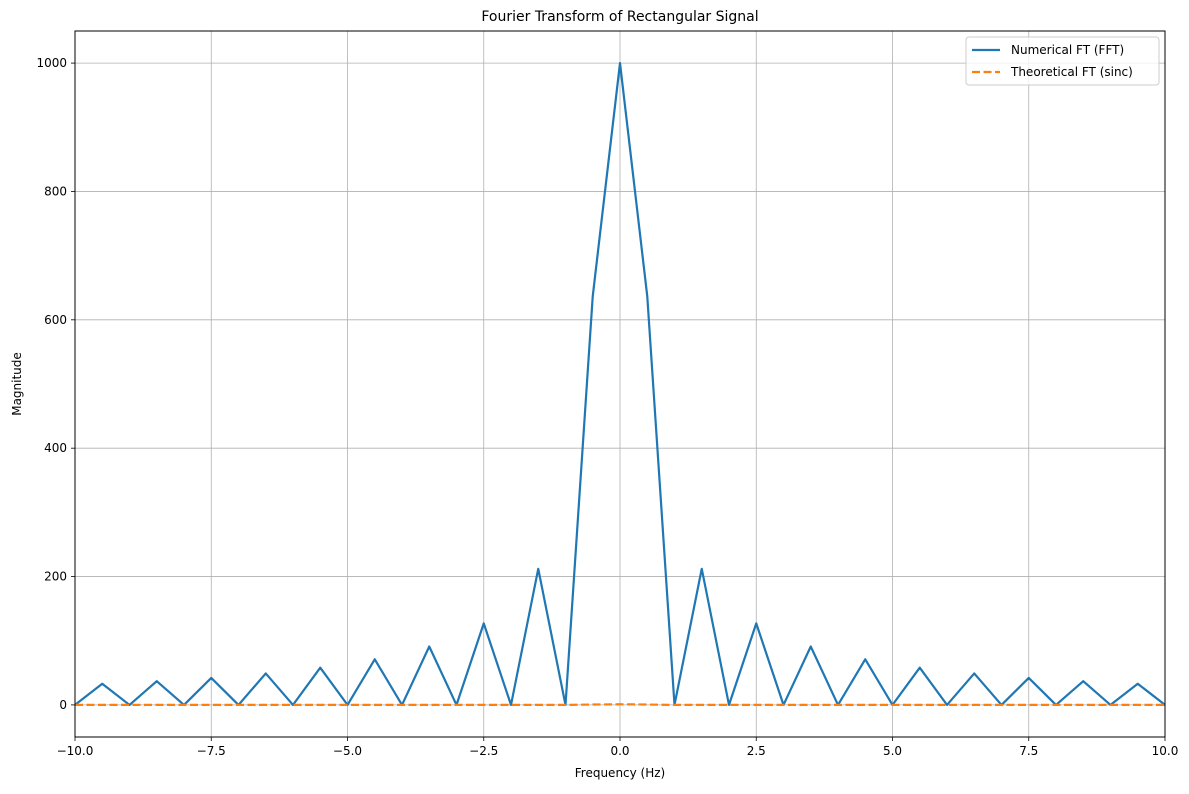  I want to click on y-tick-label: 0, so click(63, 705).